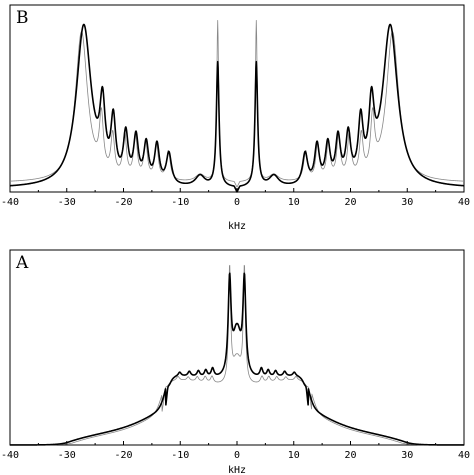  What do you see at coordinates (22, 263) in the screenshot?
I see `panel-label: A` at bounding box center [22, 263].